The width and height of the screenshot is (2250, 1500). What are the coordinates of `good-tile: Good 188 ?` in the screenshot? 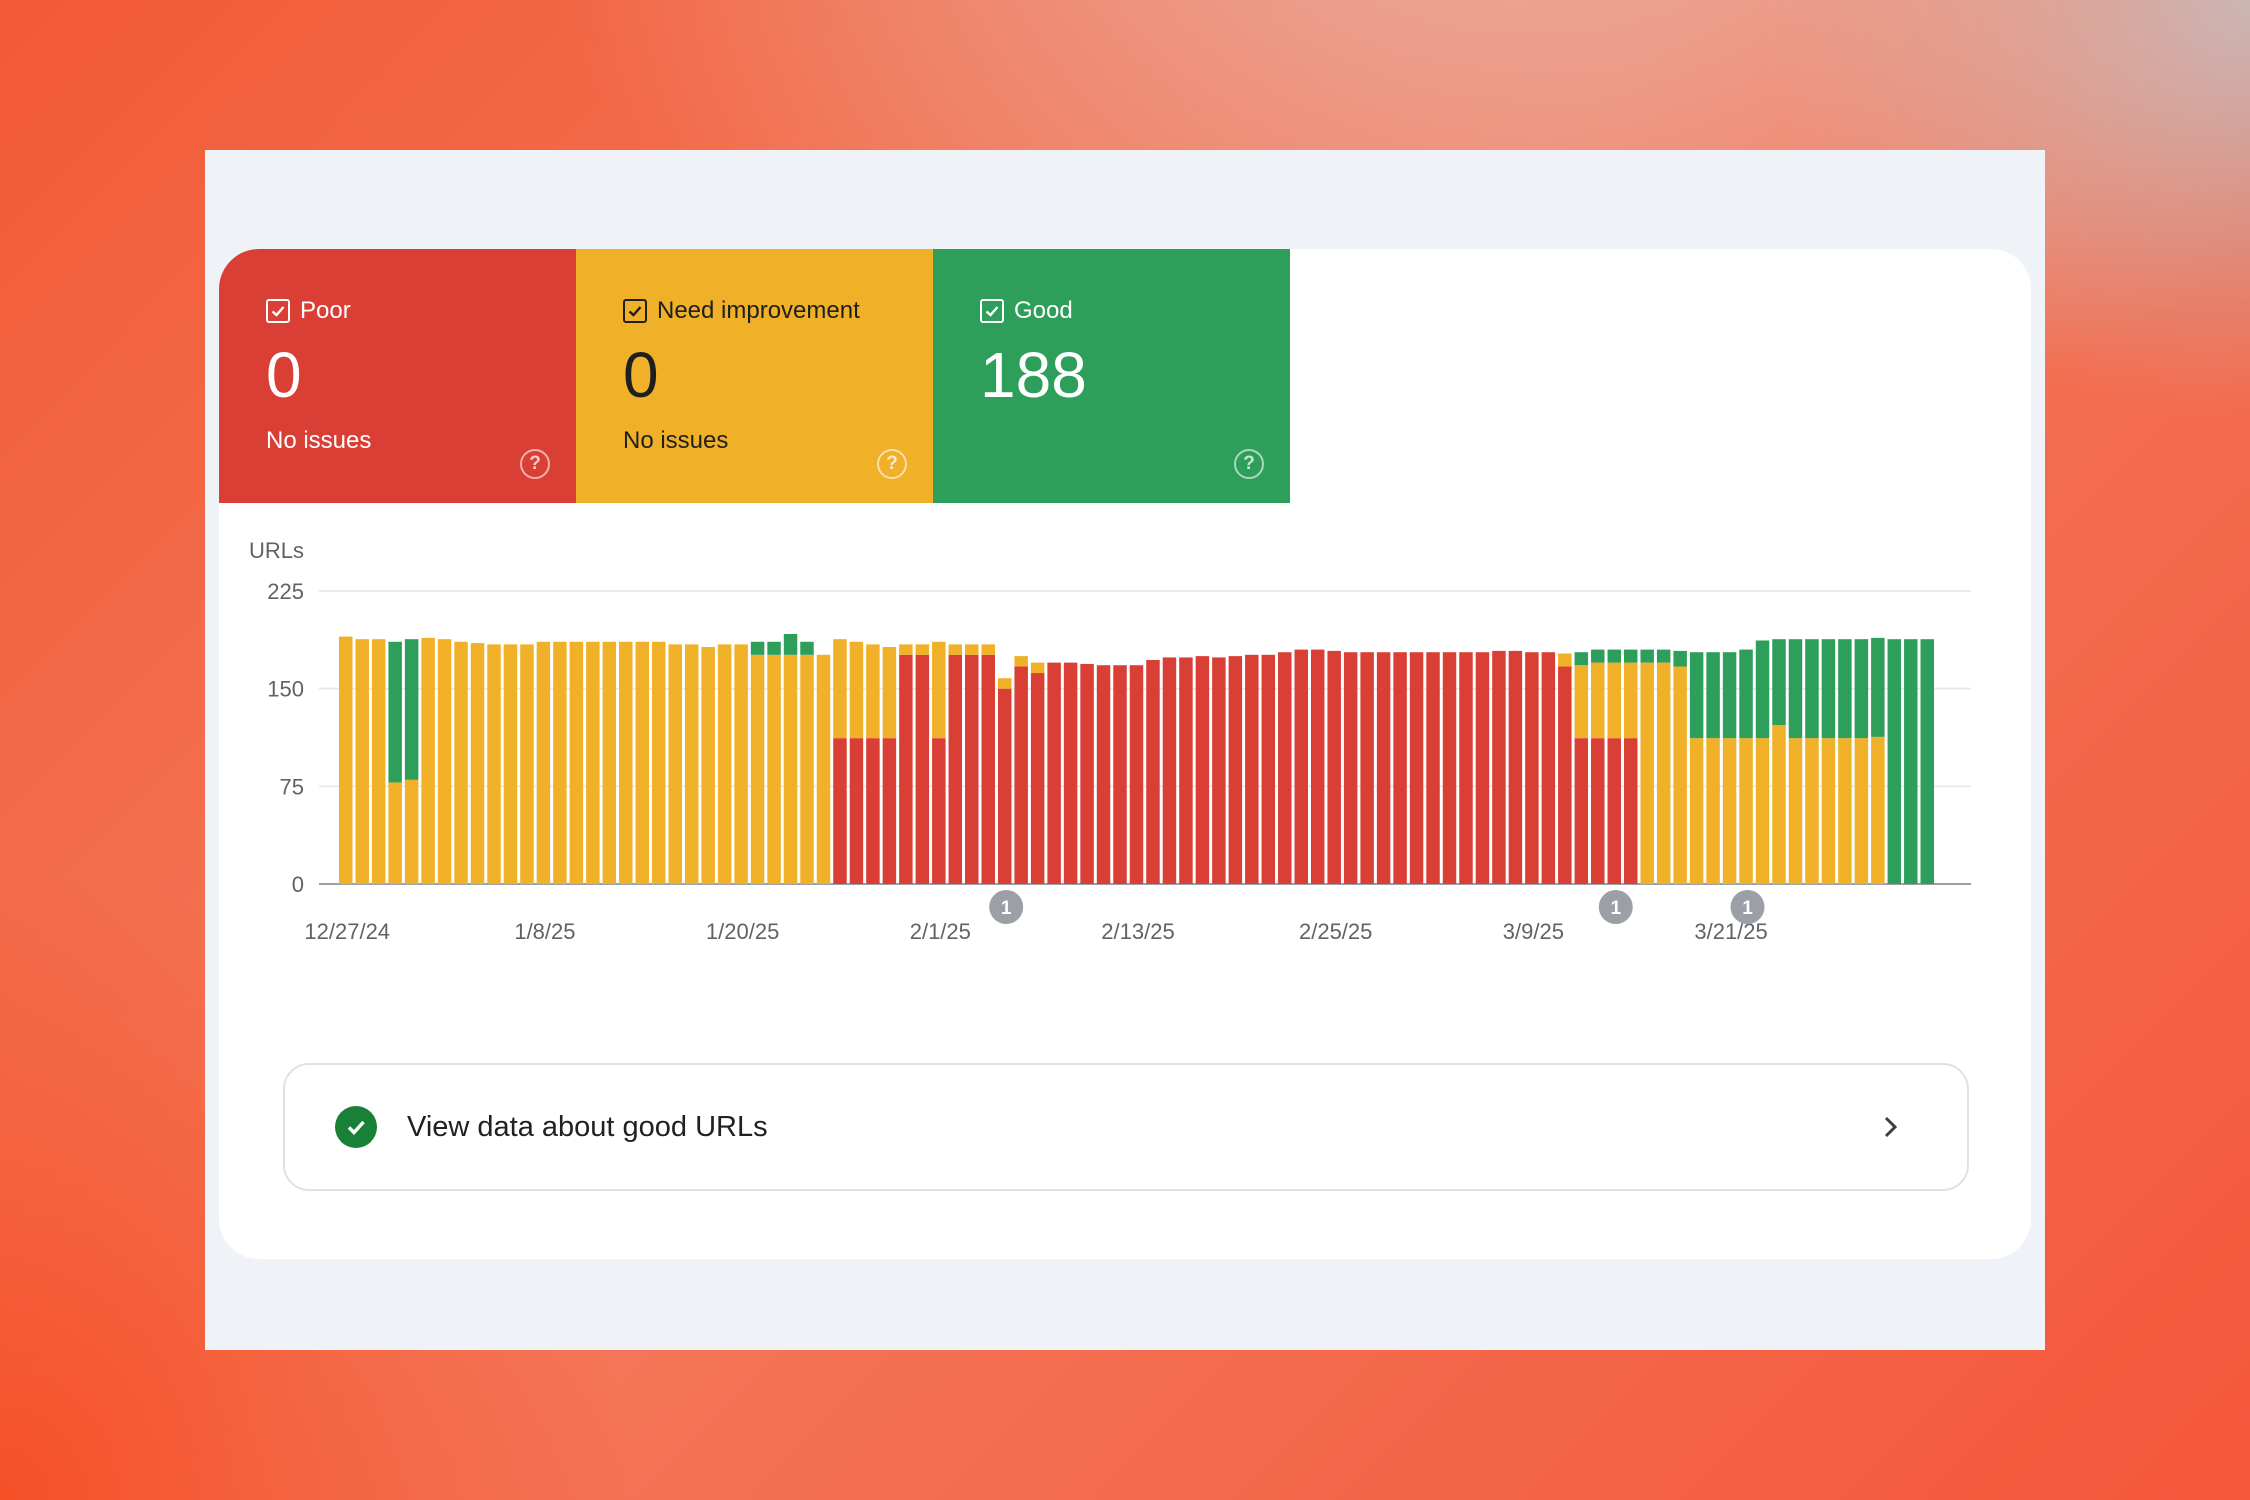 It's located at (1111, 376).